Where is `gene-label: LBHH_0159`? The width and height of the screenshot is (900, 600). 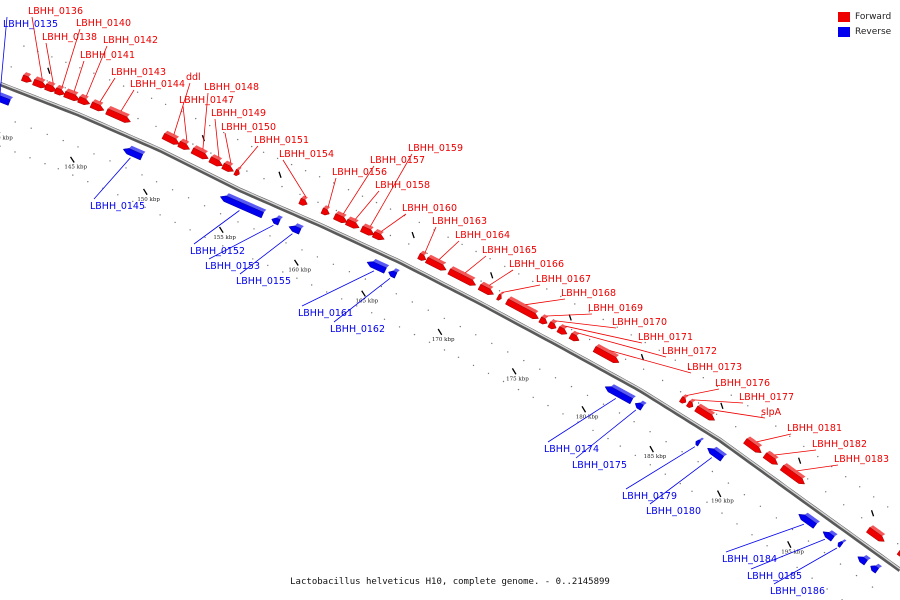 gene-label: LBHH_0159 is located at coordinates (435, 148).